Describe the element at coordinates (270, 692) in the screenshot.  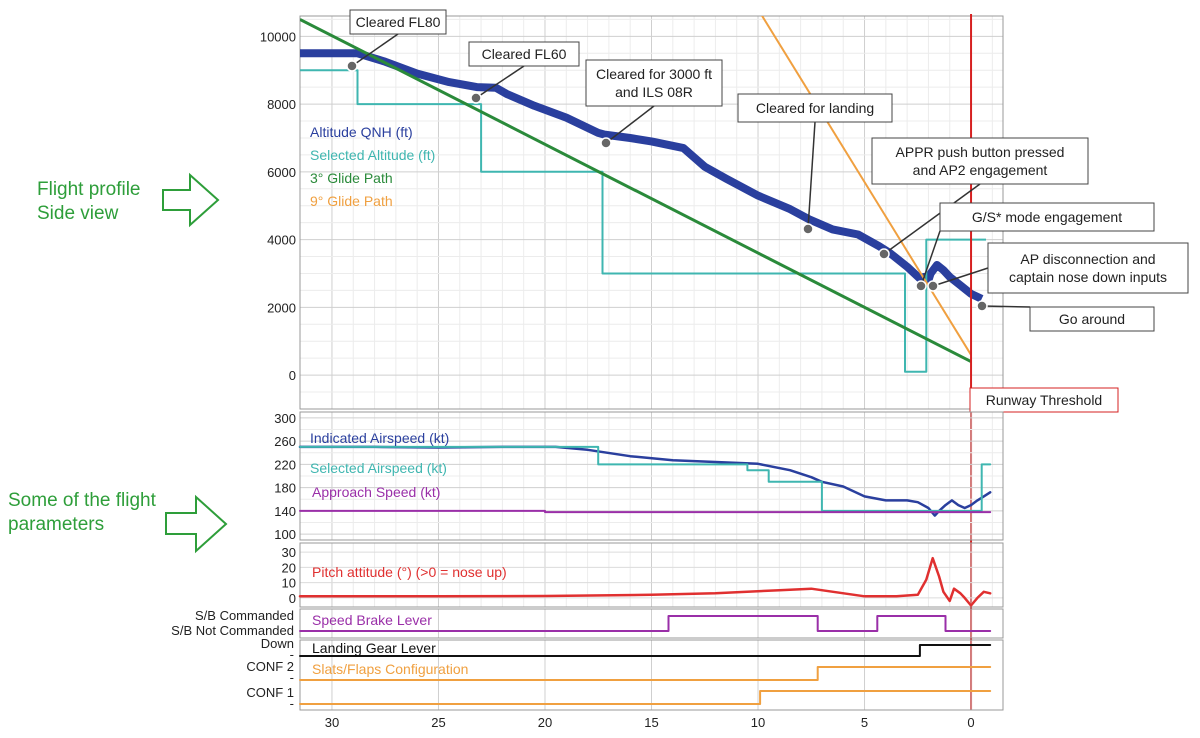
I see `y-tick-label: CONF 1` at that location.